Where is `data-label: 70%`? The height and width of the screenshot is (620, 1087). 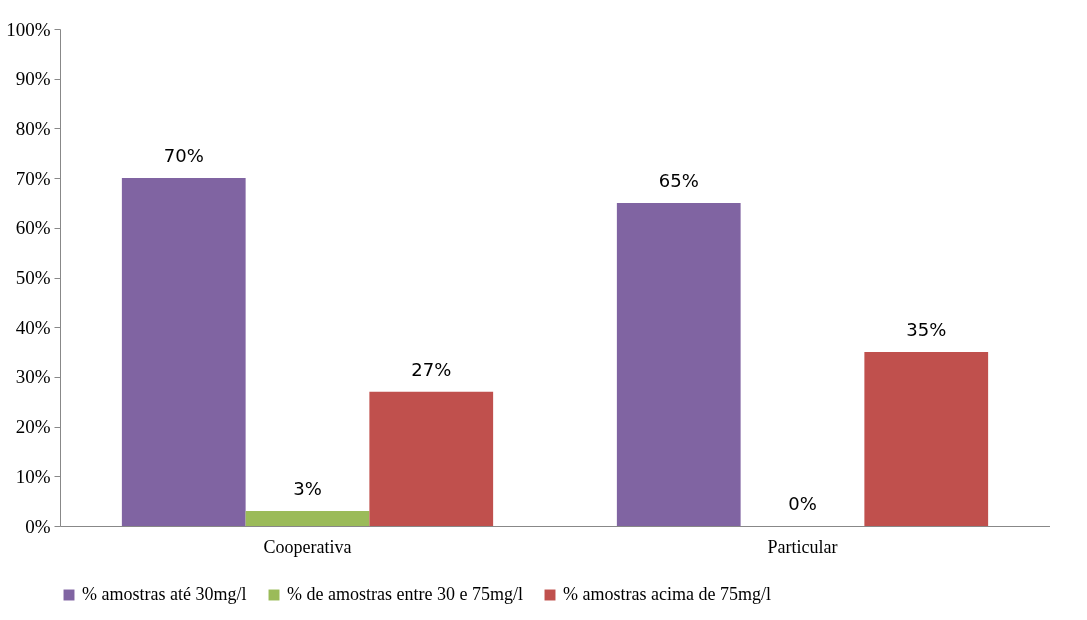 data-label: 70% is located at coordinates (183, 156).